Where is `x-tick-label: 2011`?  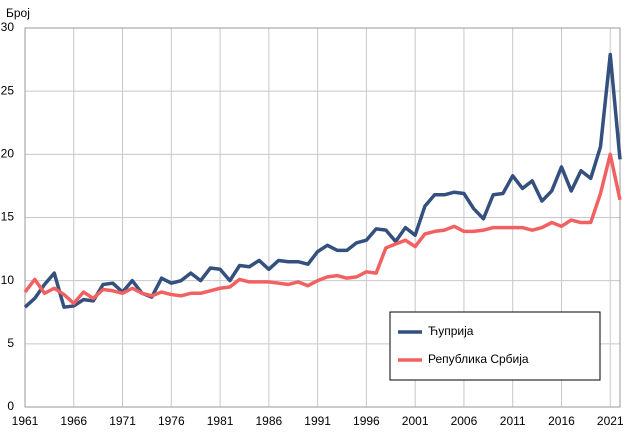
x-tick-label: 2011 is located at coordinates (513, 421).